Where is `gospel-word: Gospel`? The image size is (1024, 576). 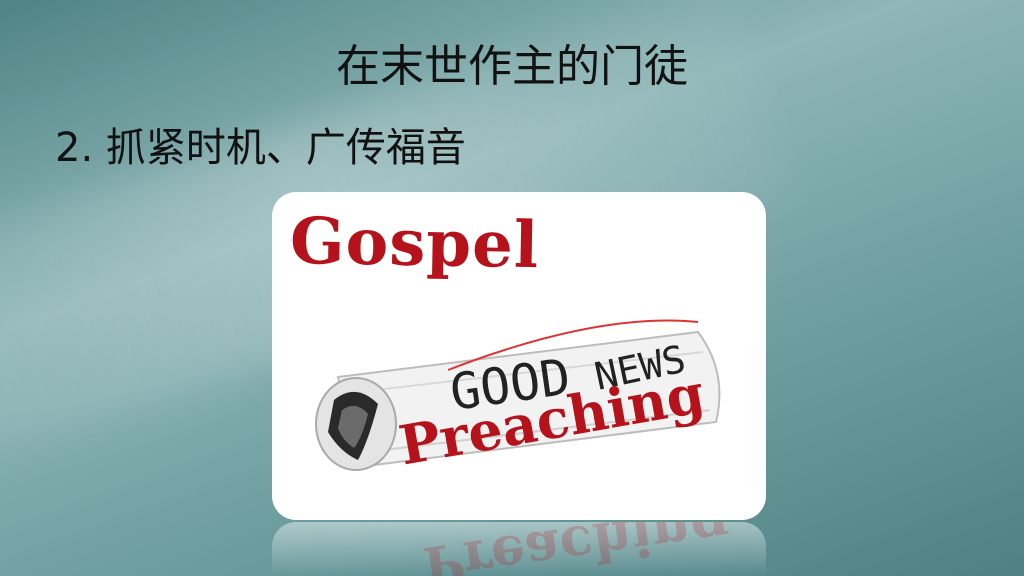 gospel-word: Gospel is located at coordinates (414, 243).